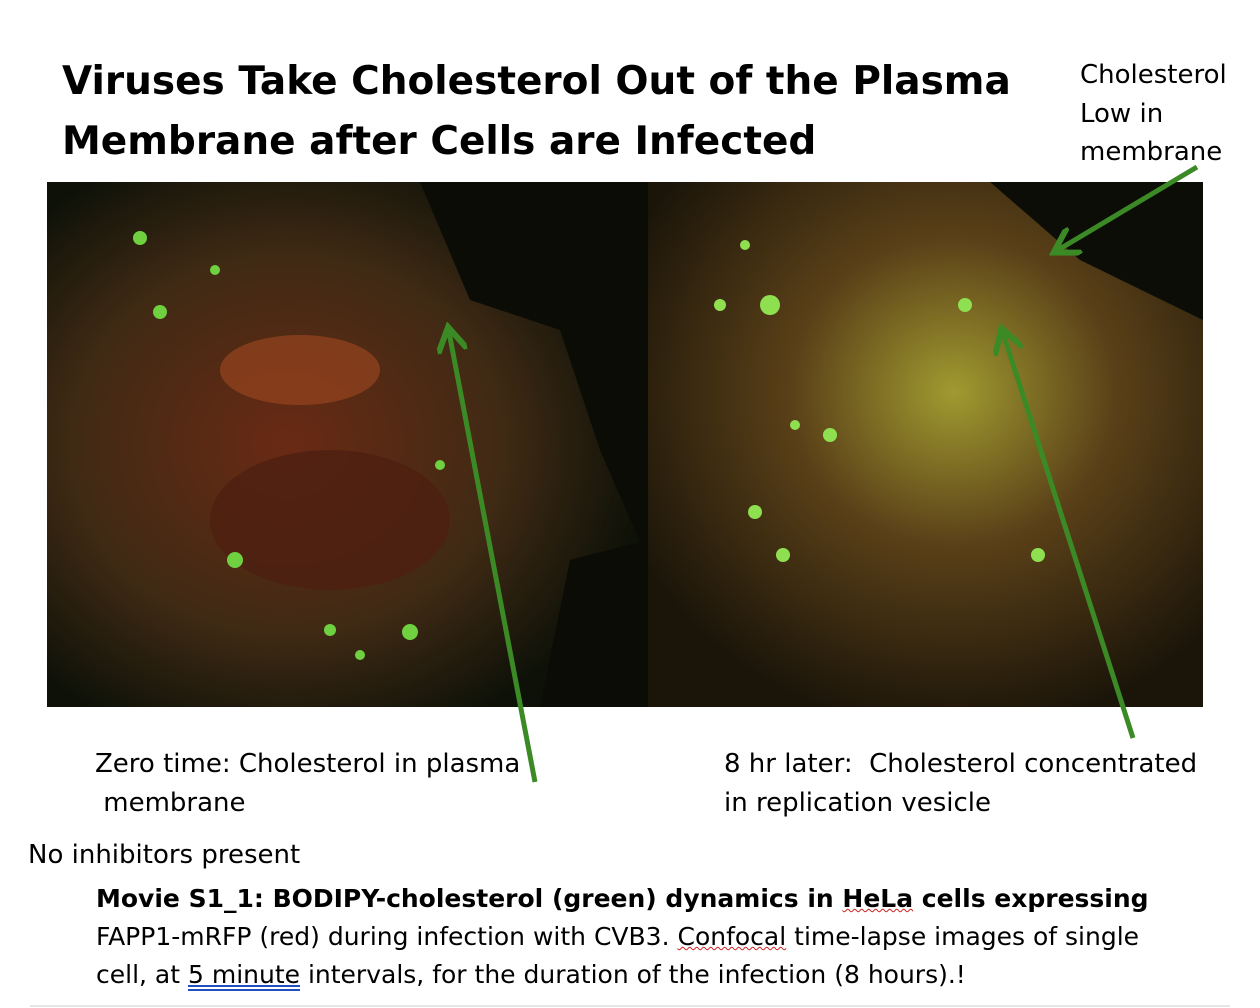  What do you see at coordinates (1122, 114) in the screenshot?
I see `annotation: Low in` at bounding box center [1122, 114].